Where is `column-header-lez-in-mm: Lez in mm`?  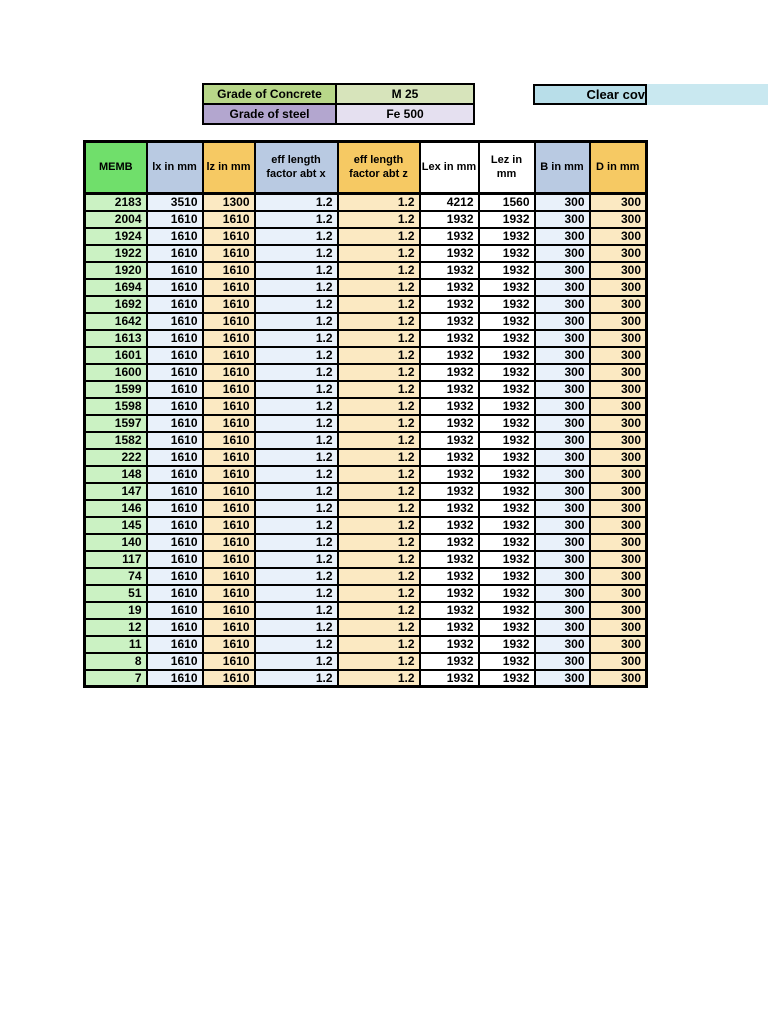 column-header-lez-in-mm: Lez in mm is located at coordinates (506, 167).